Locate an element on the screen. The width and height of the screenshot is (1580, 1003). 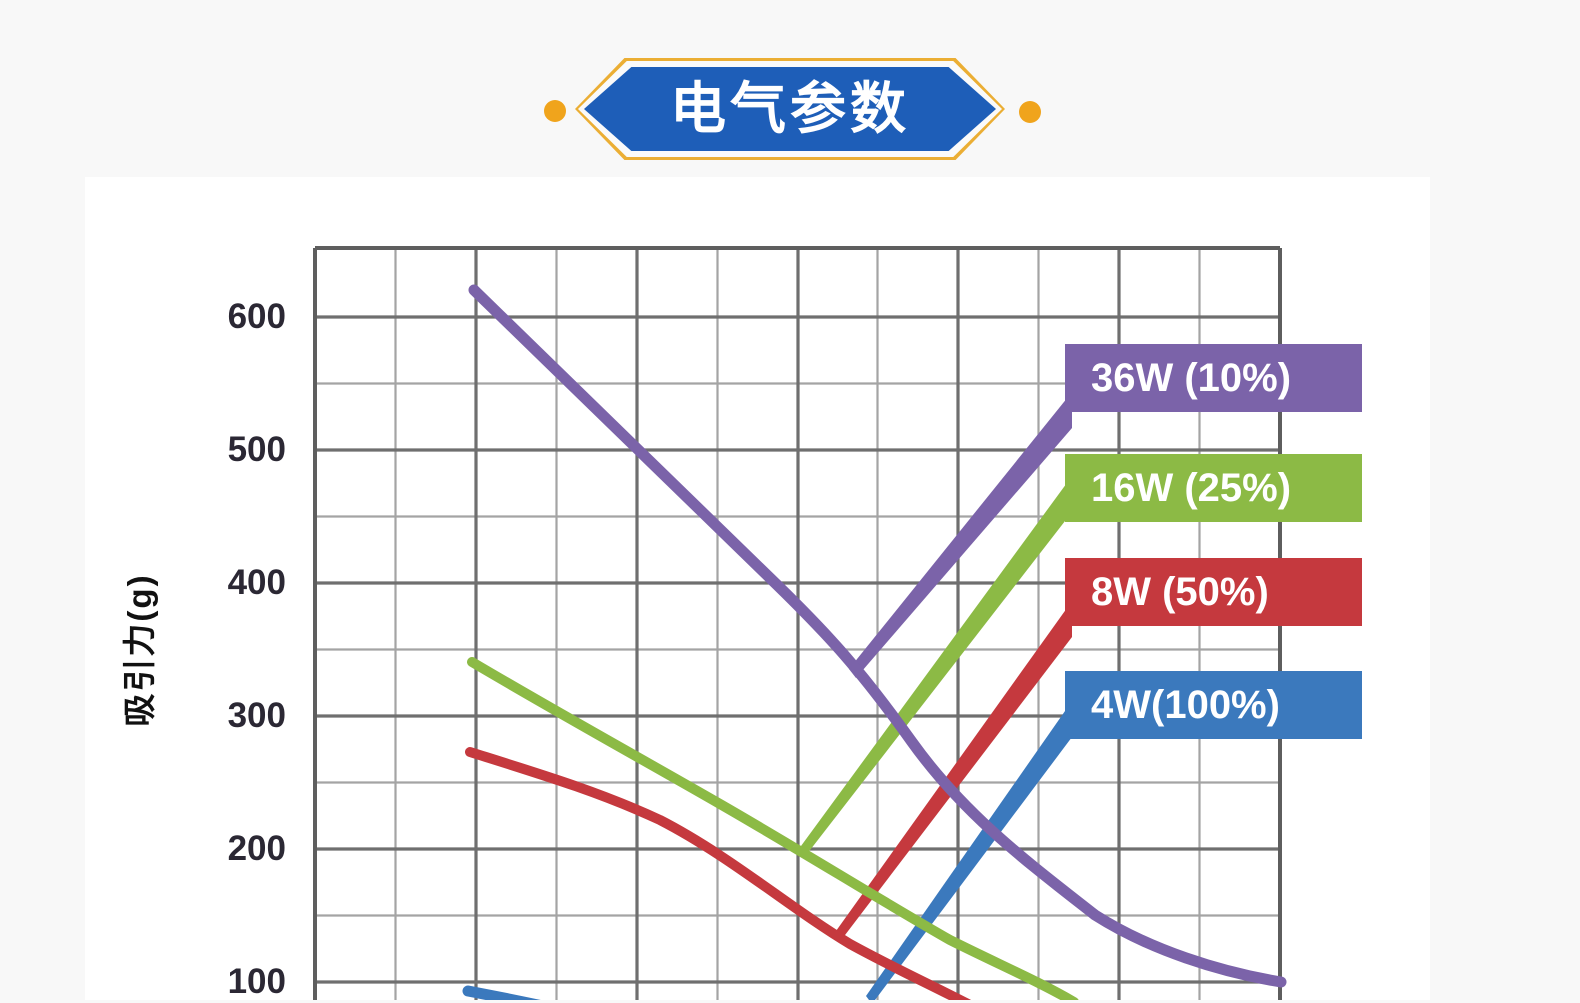
series-label-8w-text: 8W (50%) is located at coordinates (1180, 591).